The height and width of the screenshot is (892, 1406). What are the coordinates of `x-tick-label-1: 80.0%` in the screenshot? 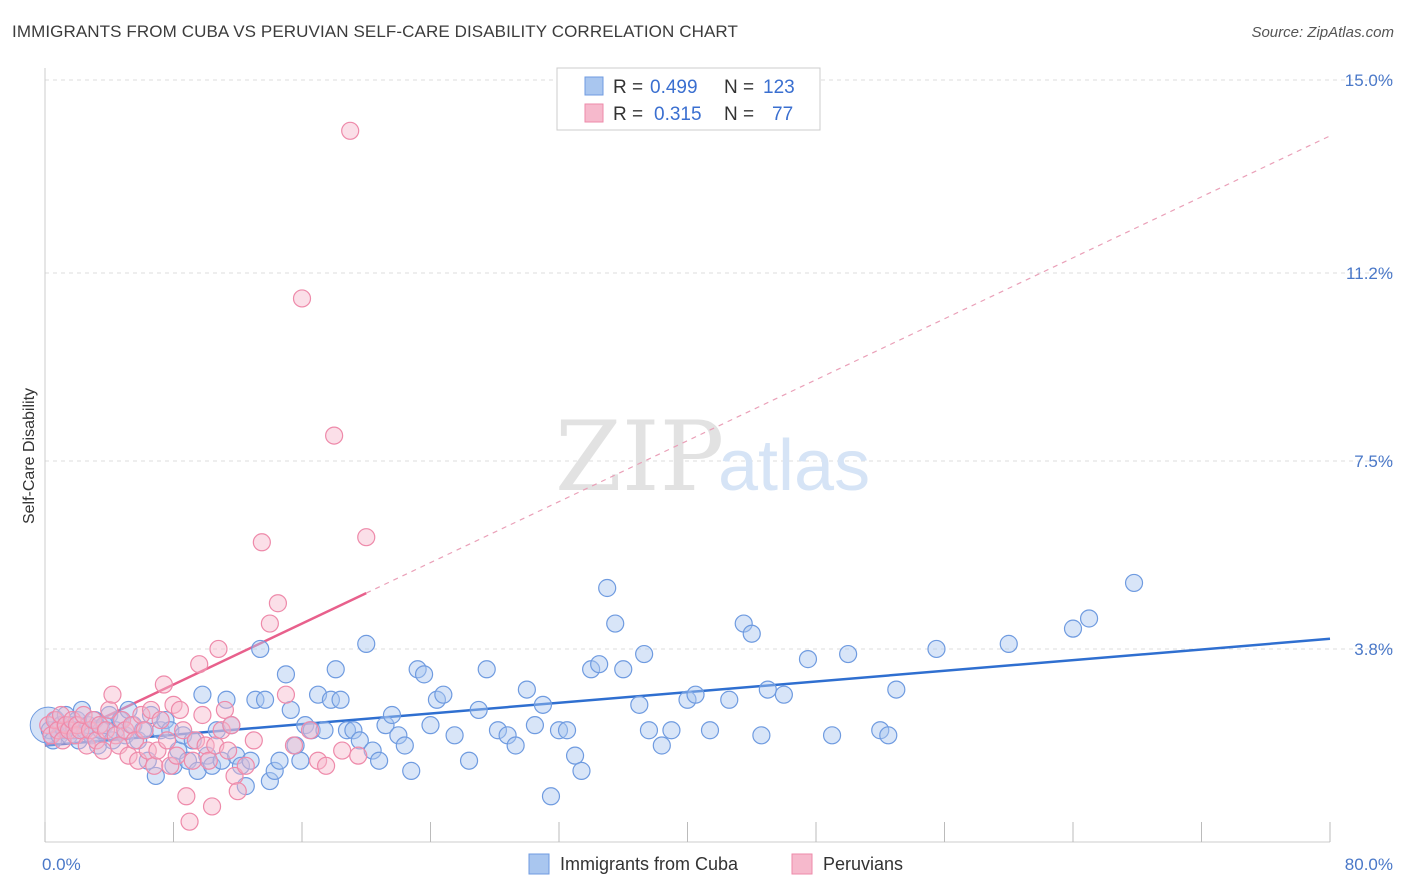 It's located at (1369, 864).